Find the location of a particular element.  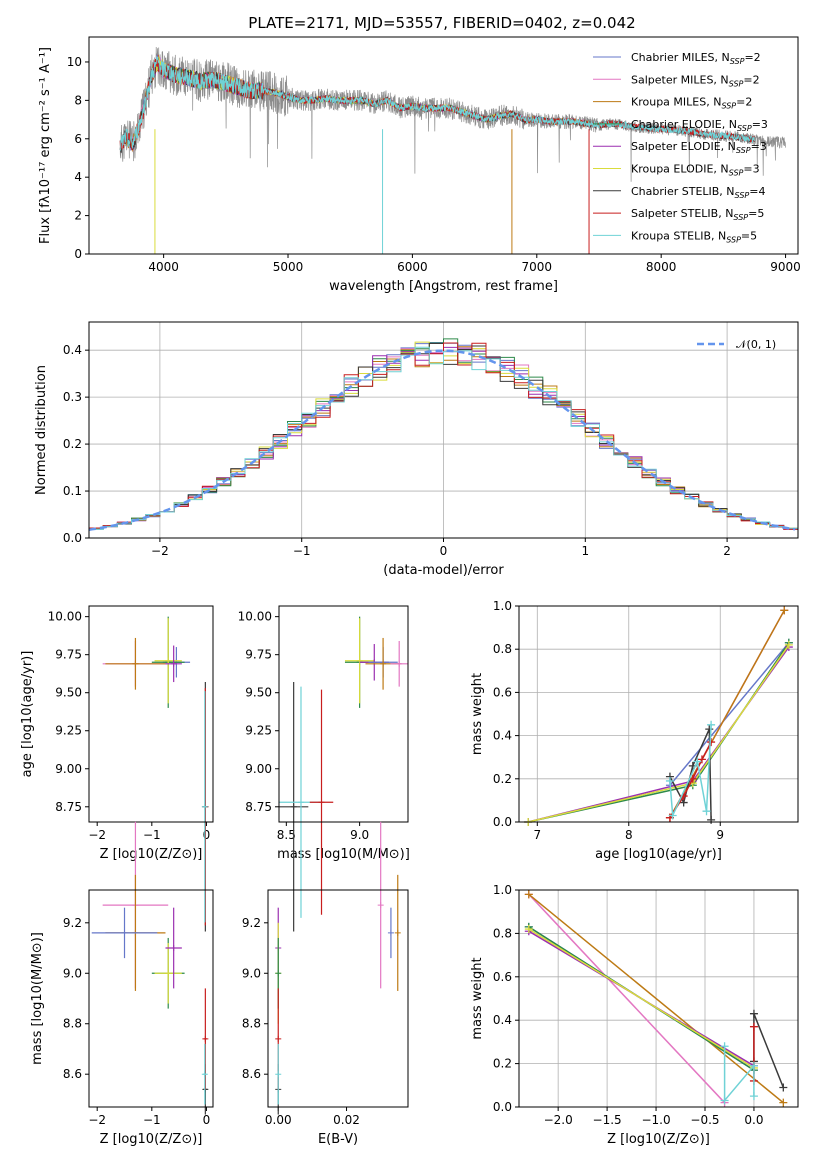

y-axis-label: age [log10(age/yr)] is located at coordinates (27, 714).